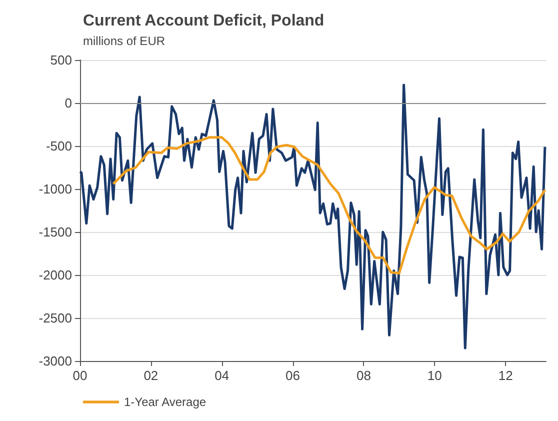 This screenshot has height=421, width=558. I want to click on x-tick-label: 10, so click(434, 375).